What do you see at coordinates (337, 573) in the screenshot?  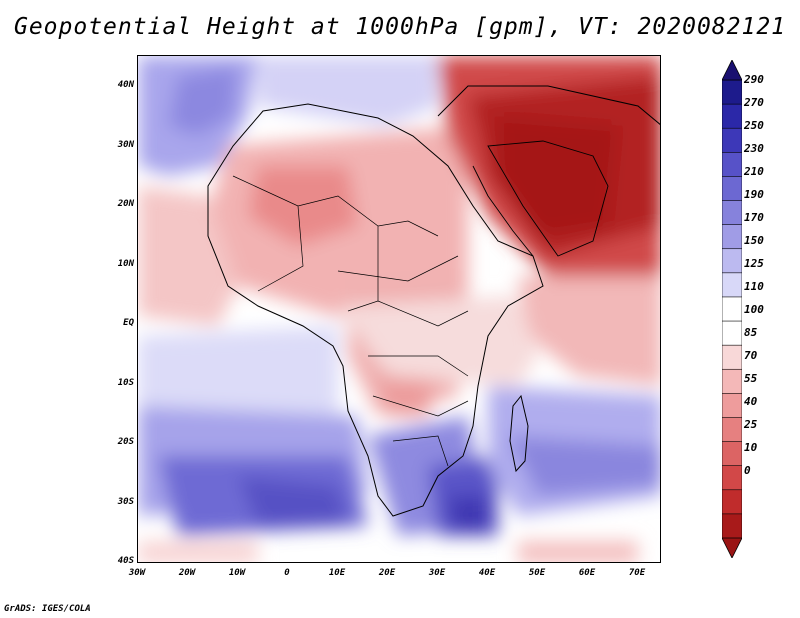 I see `lon-label-10e: 10E` at bounding box center [337, 573].